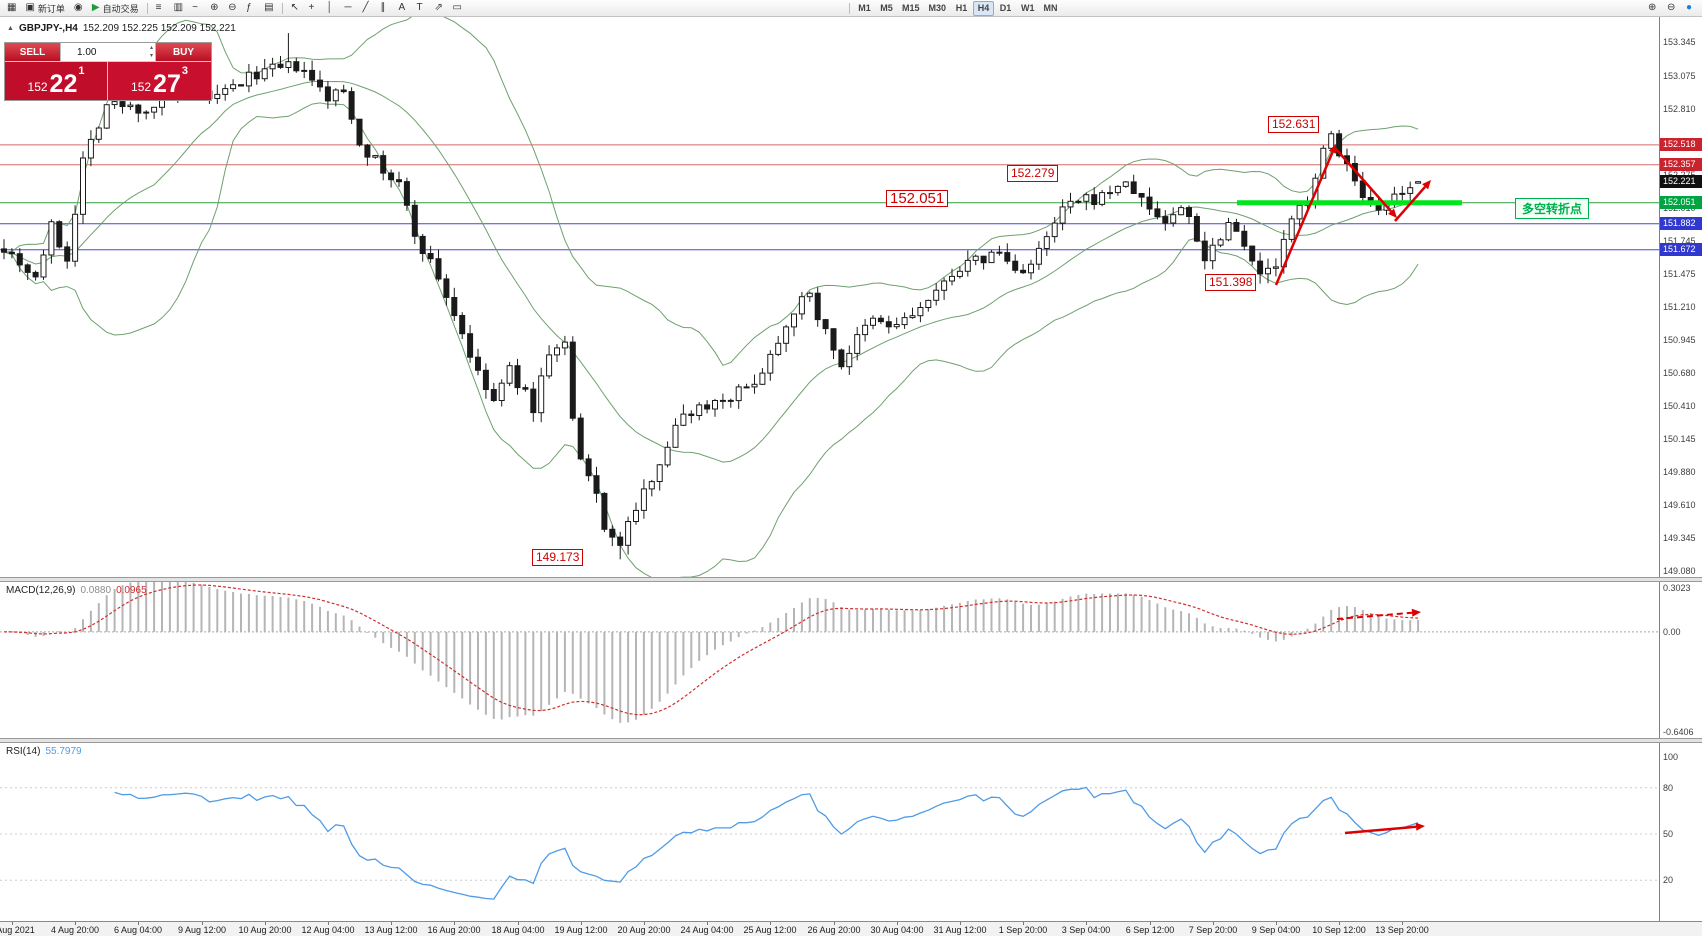  What do you see at coordinates (1028, 8) in the screenshot?
I see `timeframe-w1-button: W1` at bounding box center [1028, 8].